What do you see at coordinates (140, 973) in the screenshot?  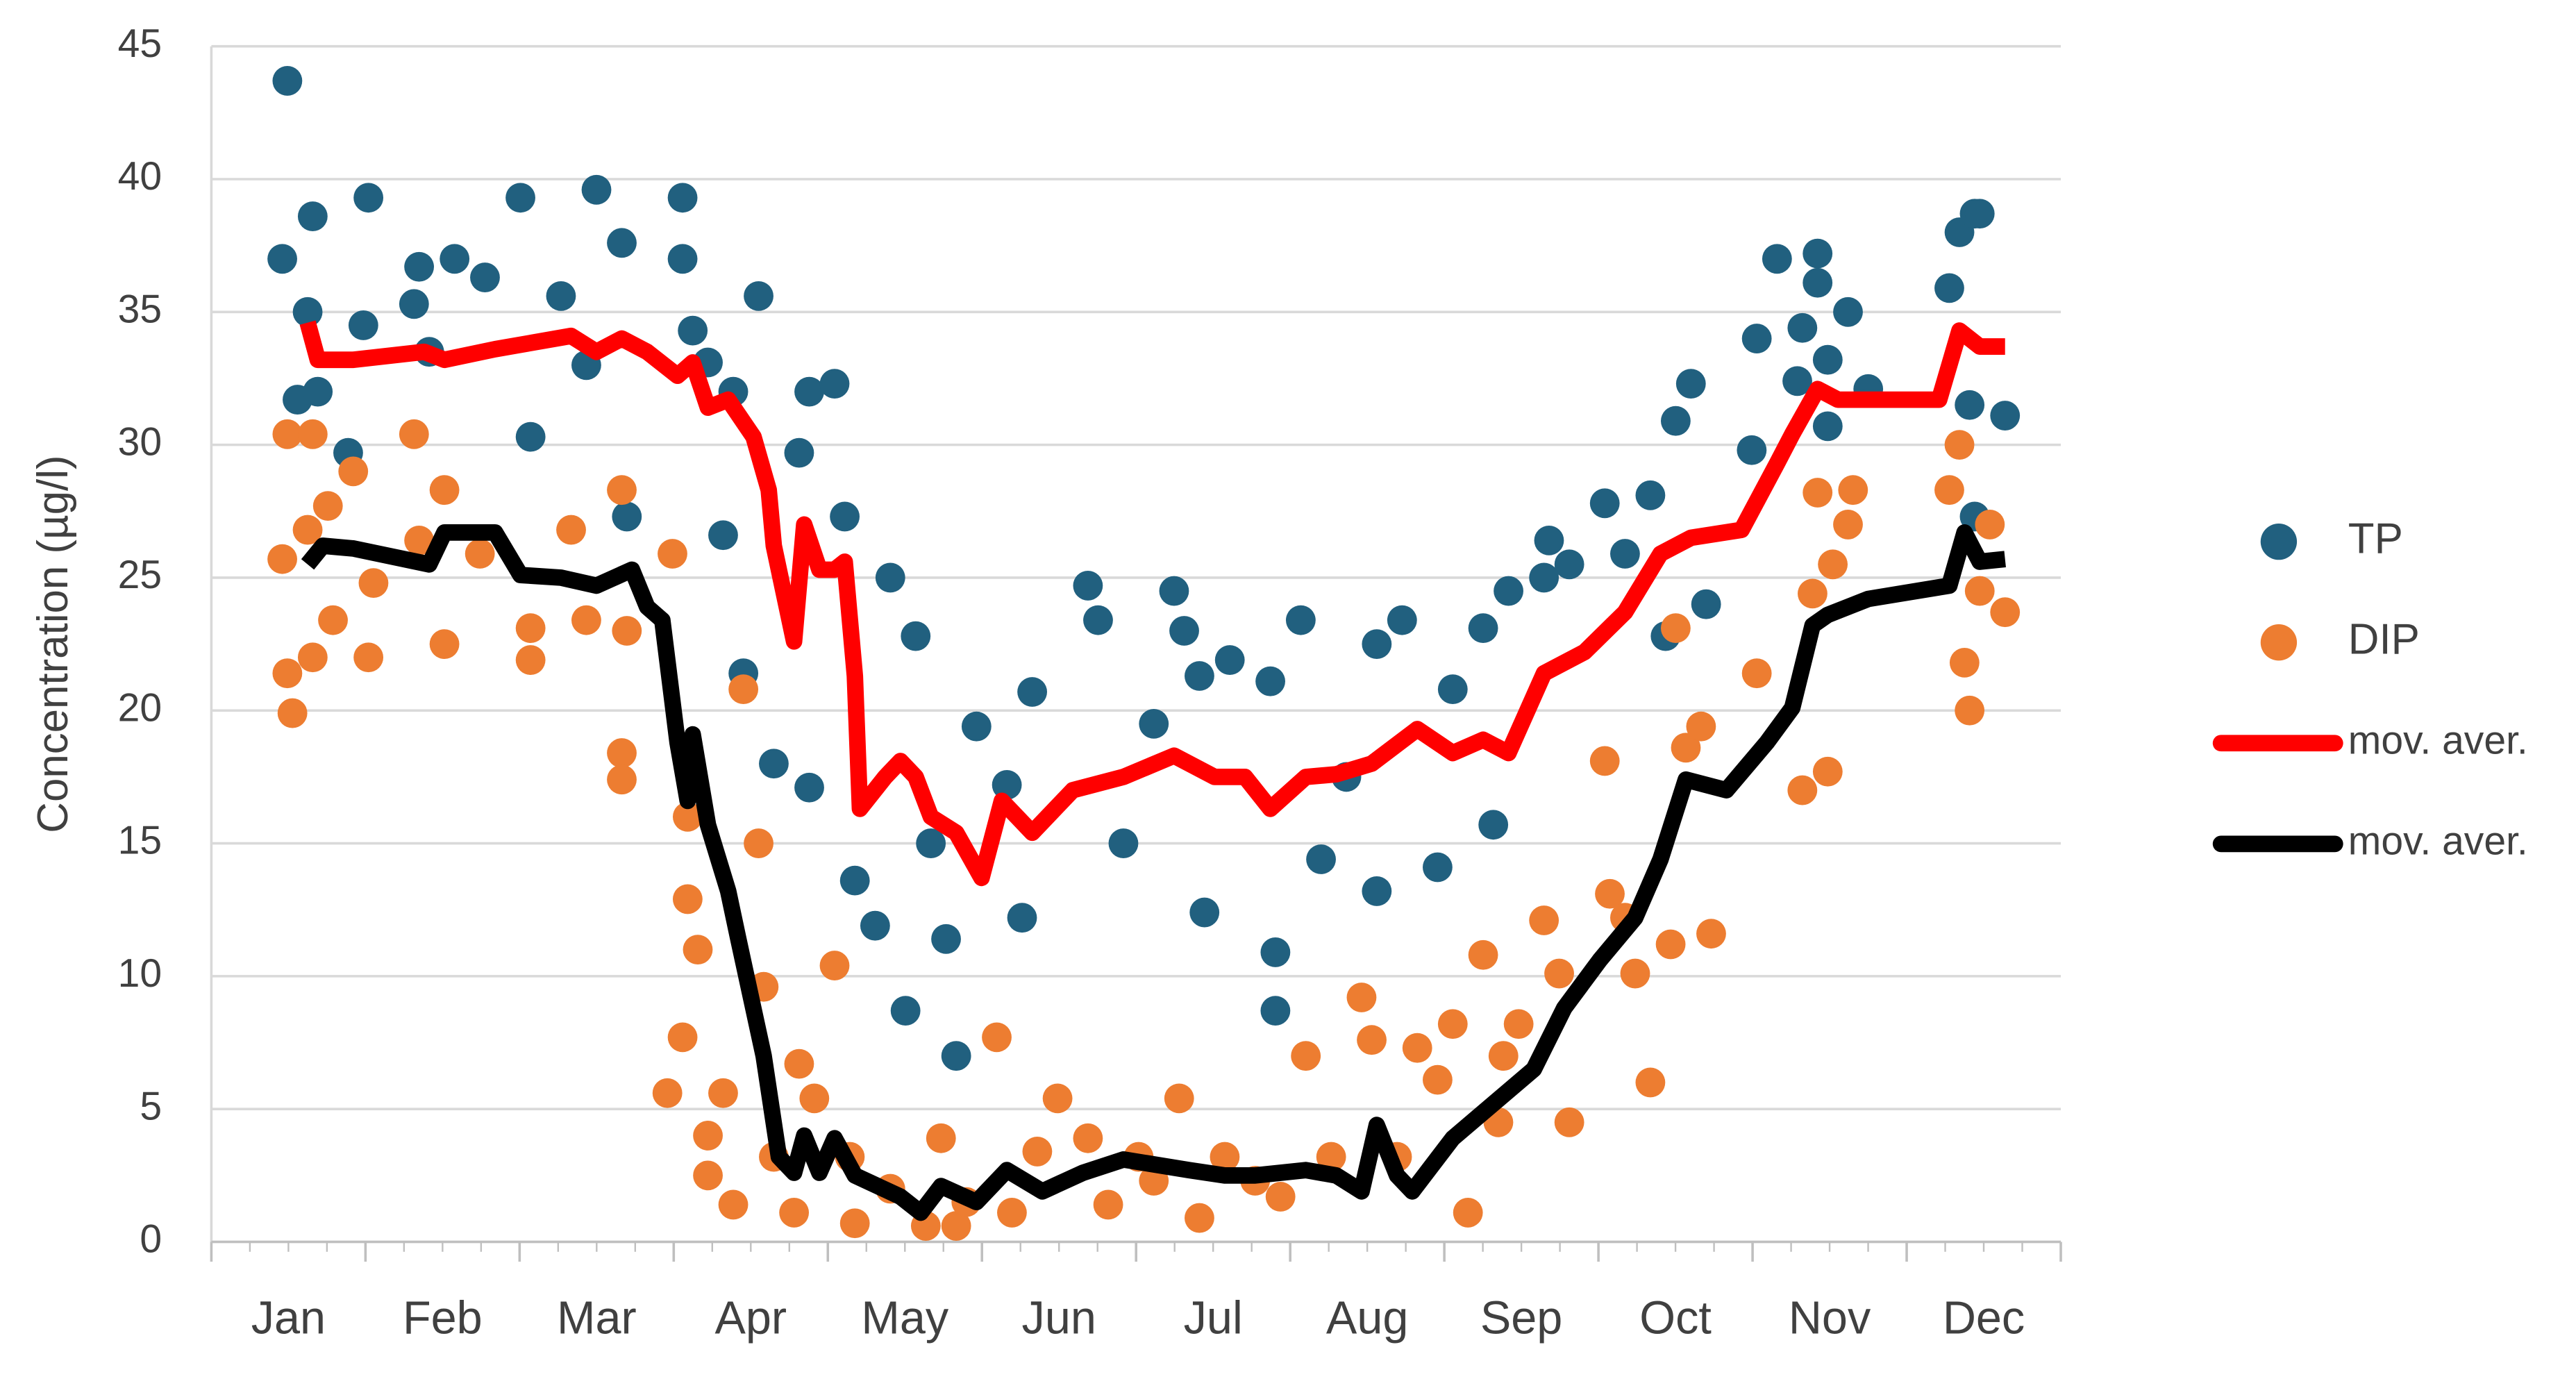 I see `y-tick-label: 10` at bounding box center [140, 973].